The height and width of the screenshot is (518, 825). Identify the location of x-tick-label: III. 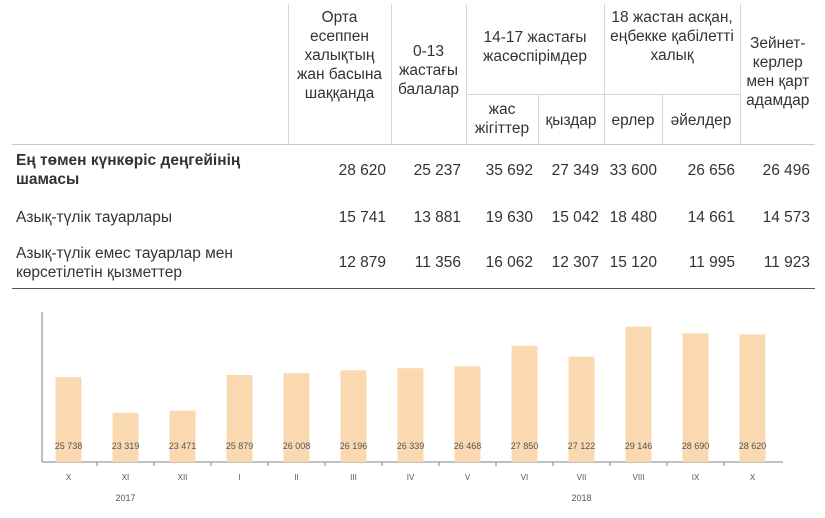
(353, 477).